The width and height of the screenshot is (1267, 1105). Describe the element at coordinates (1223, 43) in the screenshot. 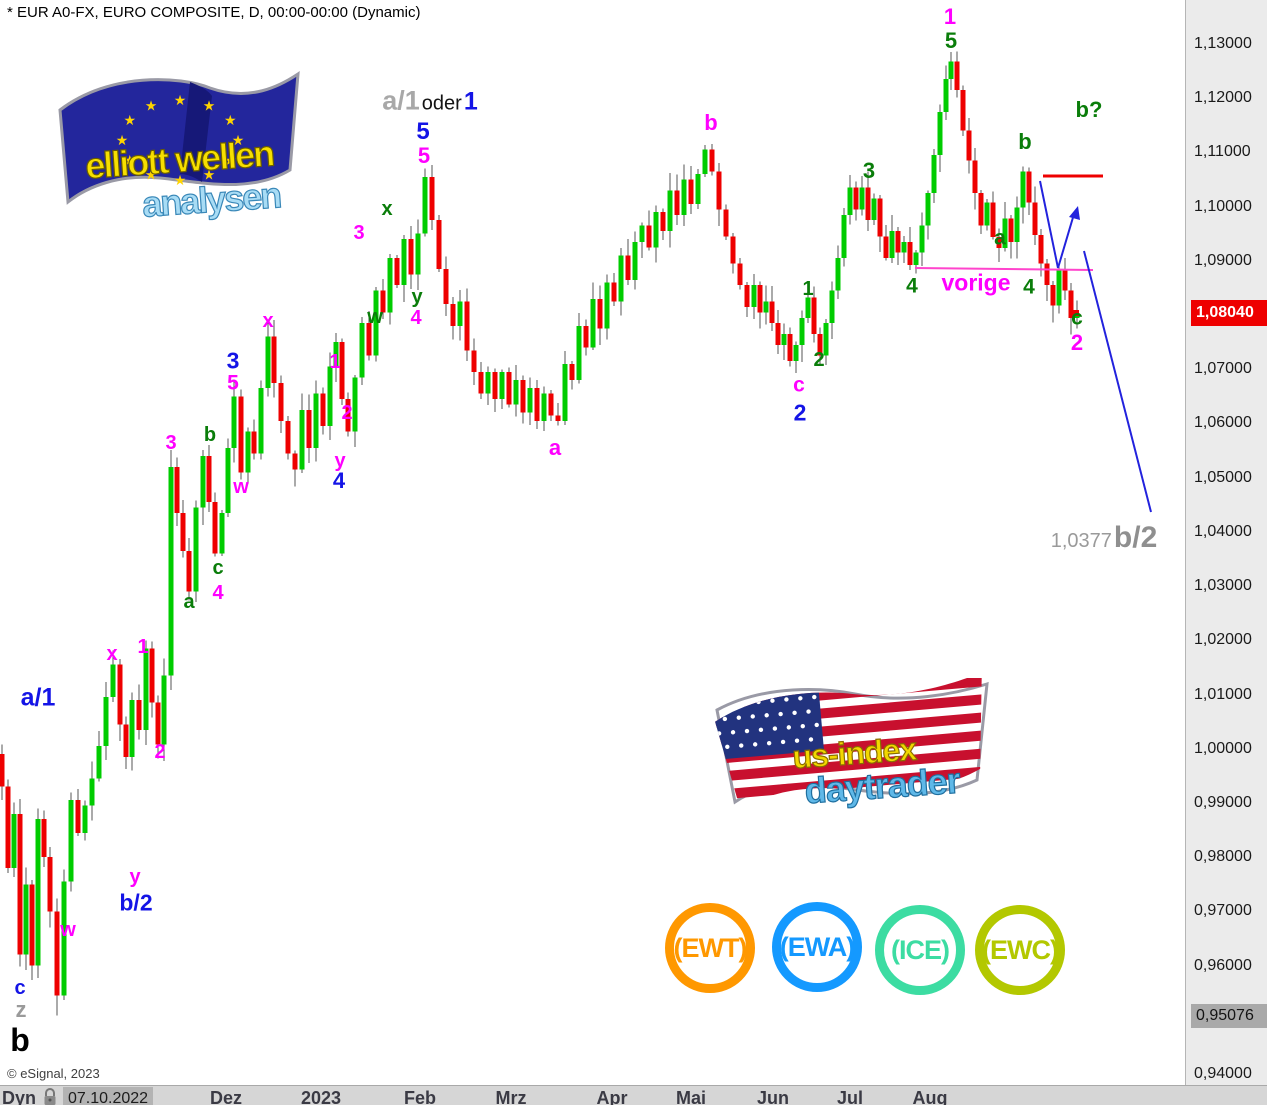

I see `y-axis-tick-label: 1,13000` at that location.